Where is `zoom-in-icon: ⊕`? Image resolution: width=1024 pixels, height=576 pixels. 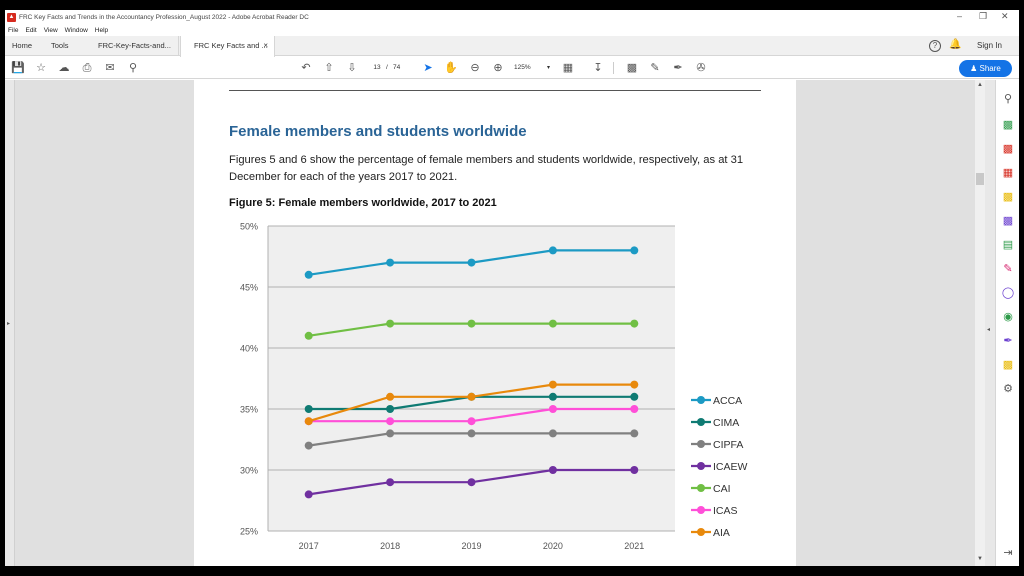
zoom-in-icon: ⊕ is located at coordinates (498, 68).